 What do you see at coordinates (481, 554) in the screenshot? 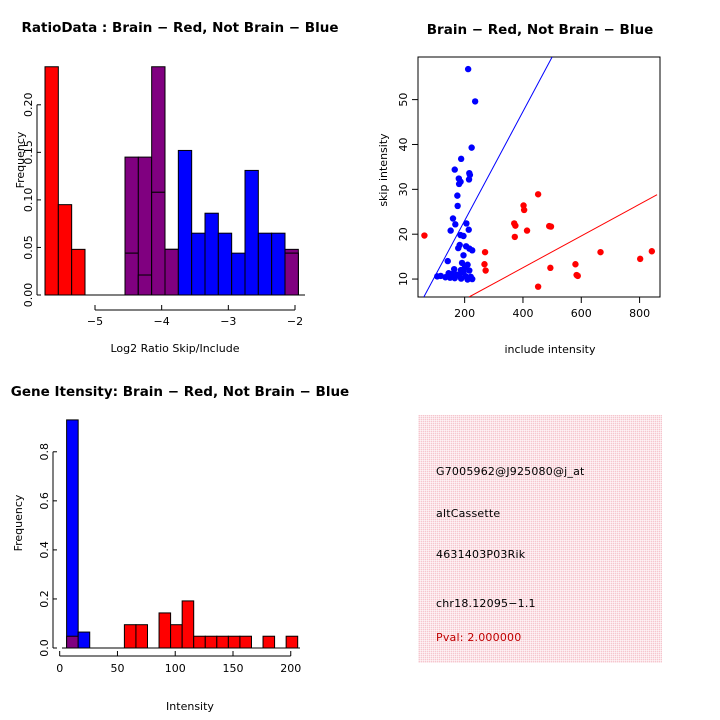
I see `info-gene-symbol: 4631403P03Rik` at bounding box center [481, 554].